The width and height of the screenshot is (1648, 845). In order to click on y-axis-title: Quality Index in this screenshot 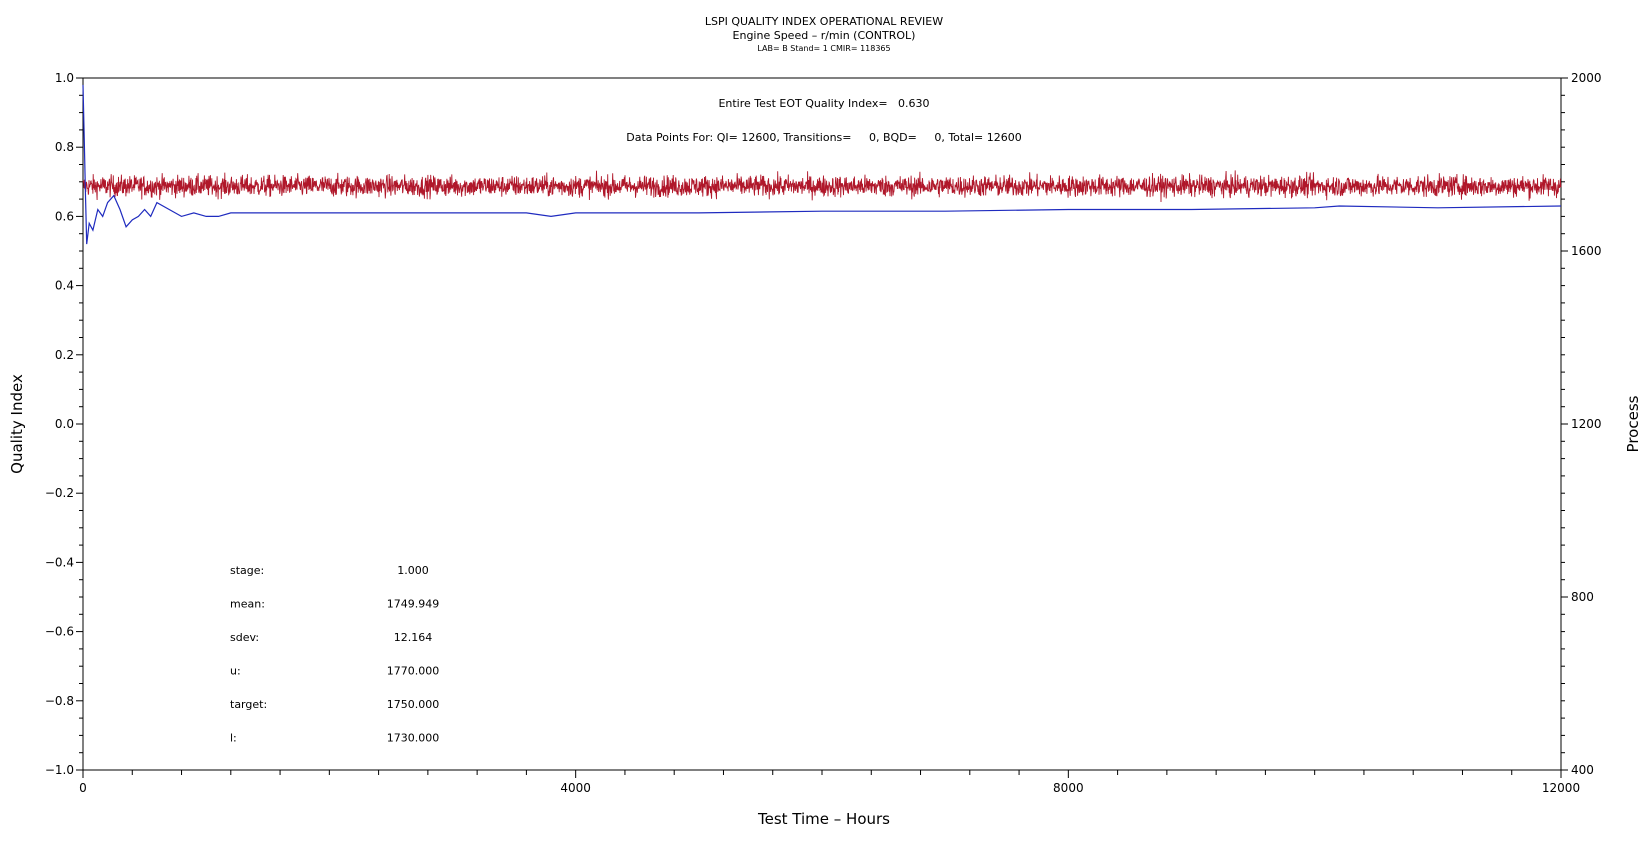, I will do `click(17, 424)`.